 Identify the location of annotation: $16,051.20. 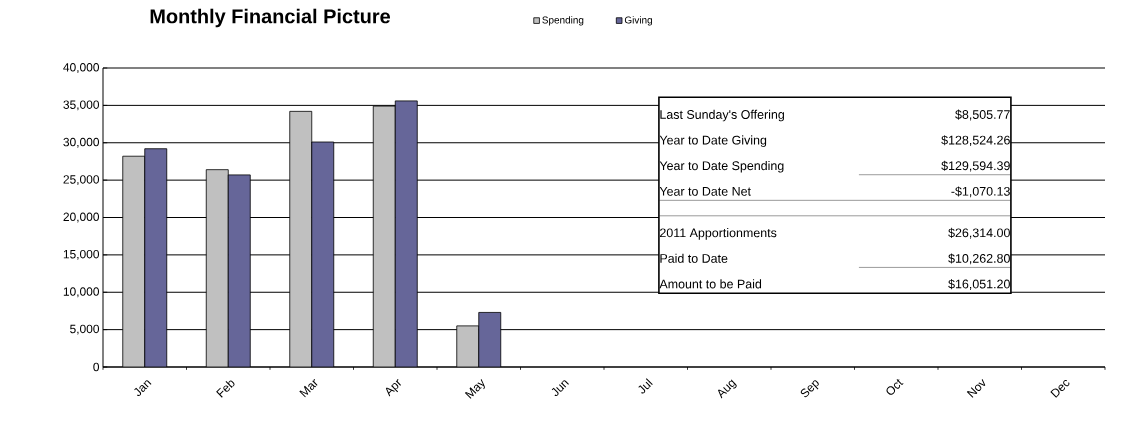
(979, 284).